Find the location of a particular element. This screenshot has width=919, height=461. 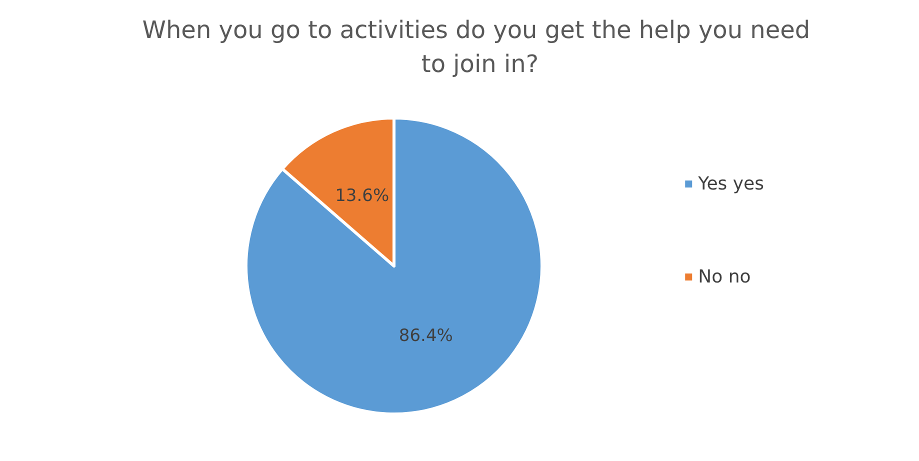

chart-title: When you go to activities do you get the help you need to join in? is located at coordinates (480, 47).